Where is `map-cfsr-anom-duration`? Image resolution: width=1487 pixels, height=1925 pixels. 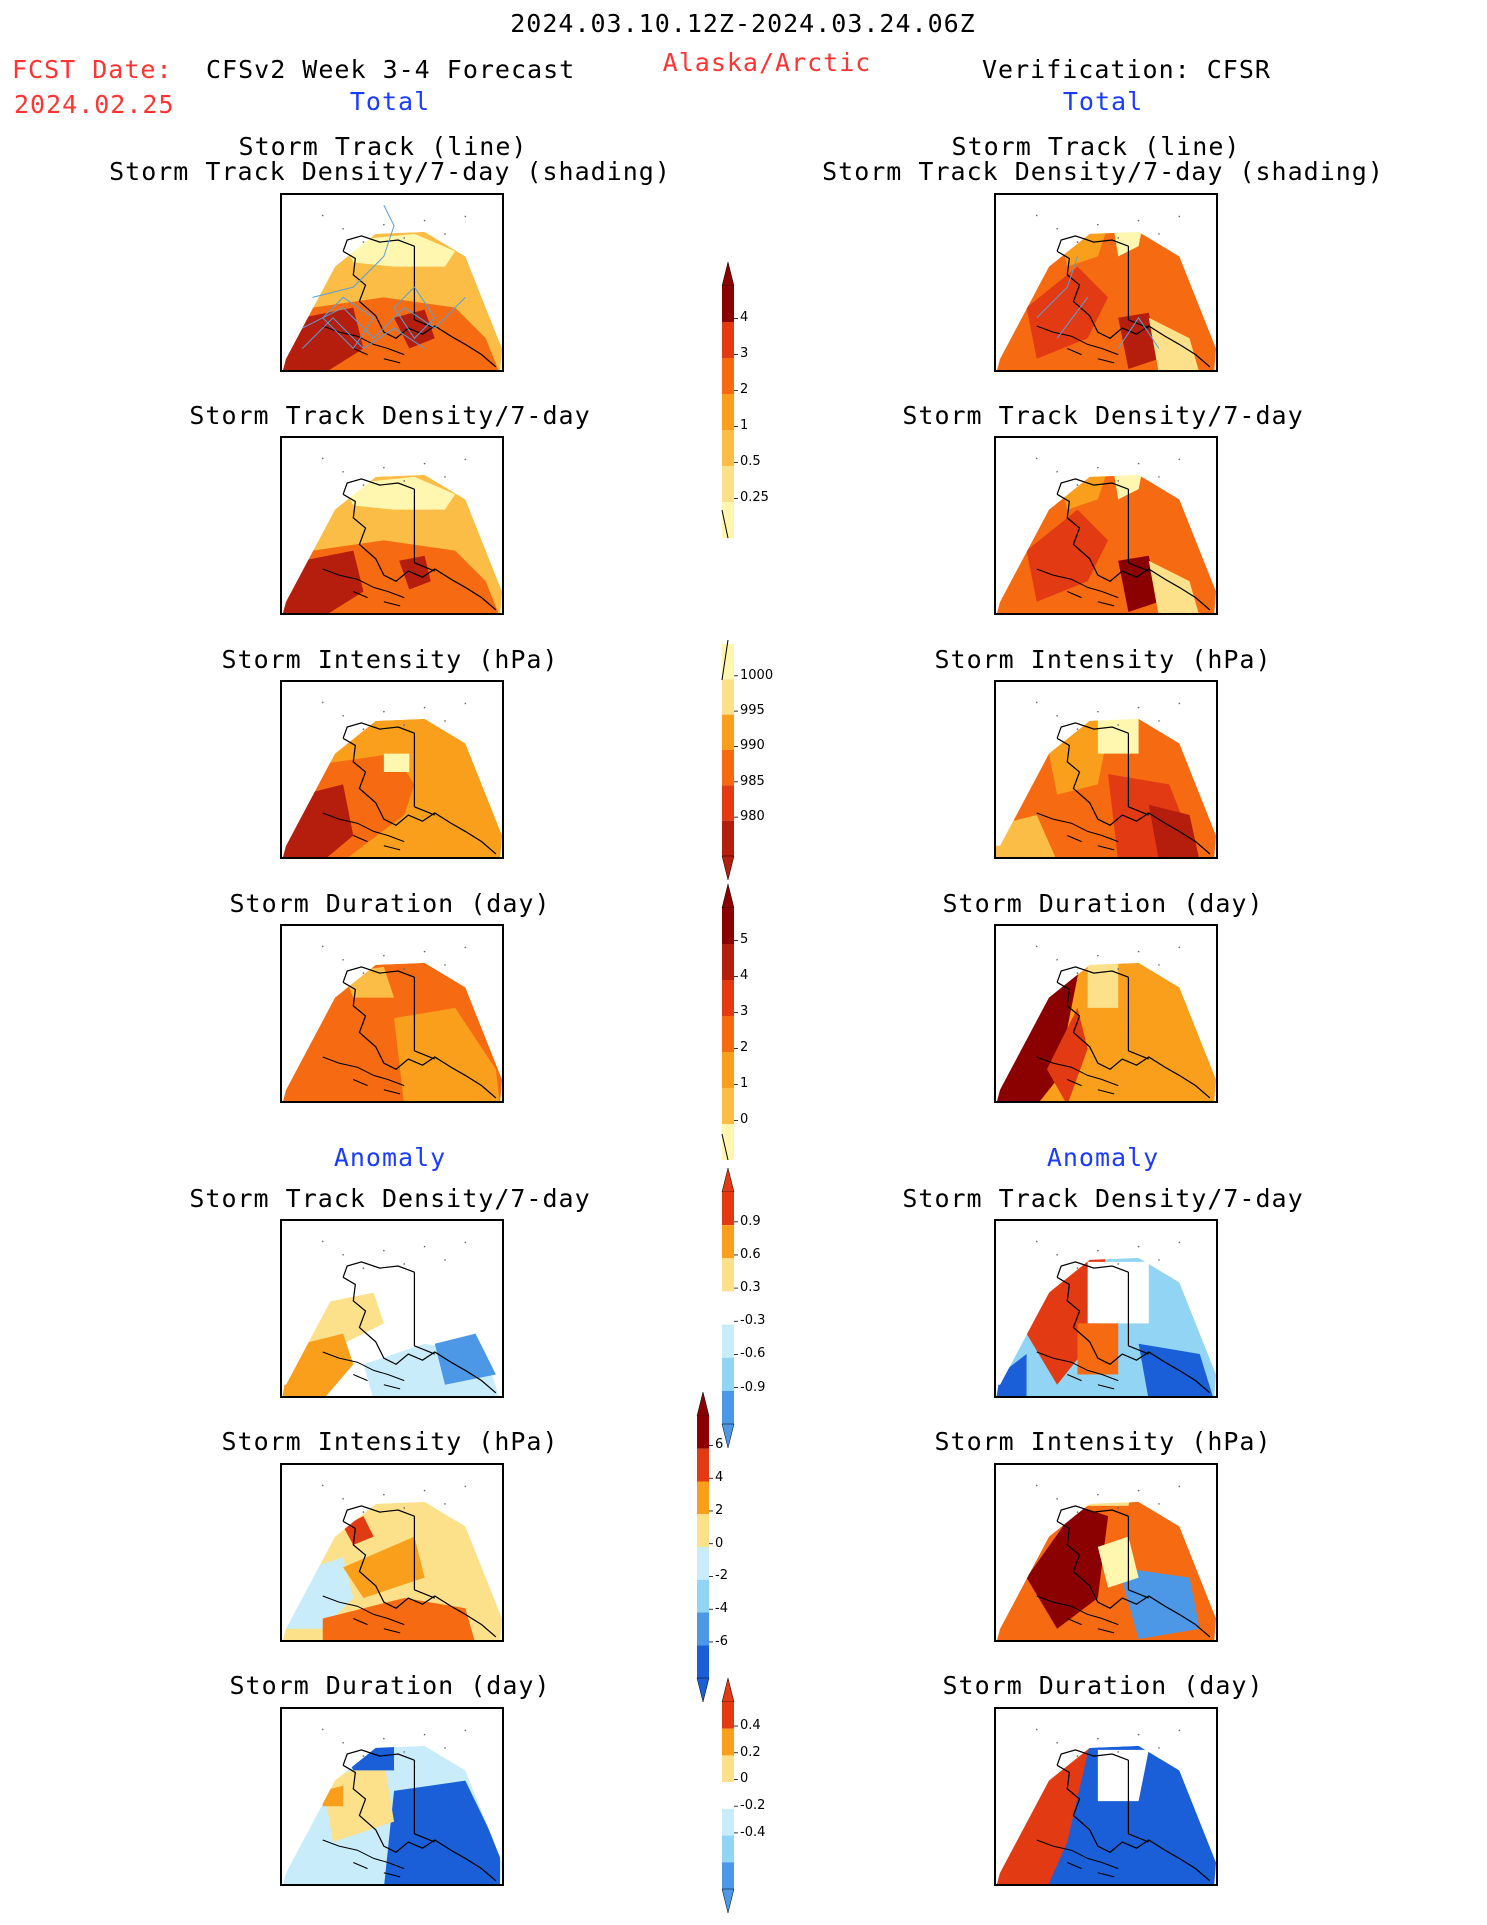
map-cfsr-anom-duration is located at coordinates (1106, 1796).